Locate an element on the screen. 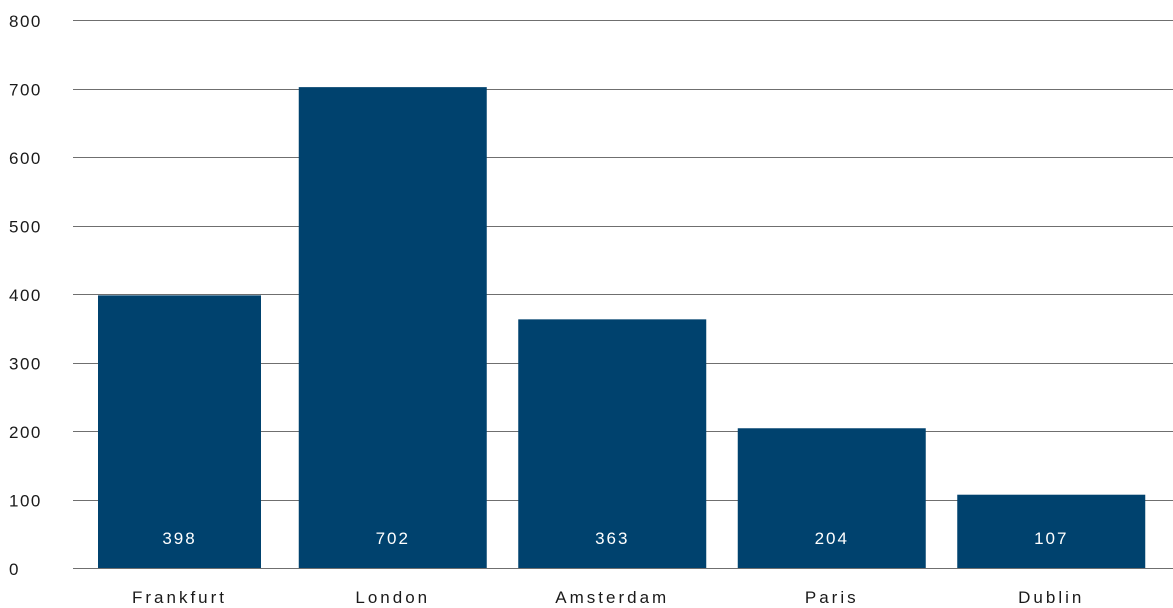 The height and width of the screenshot is (608, 1173). y-tick-label: 300 is located at coordinates (25, 364).